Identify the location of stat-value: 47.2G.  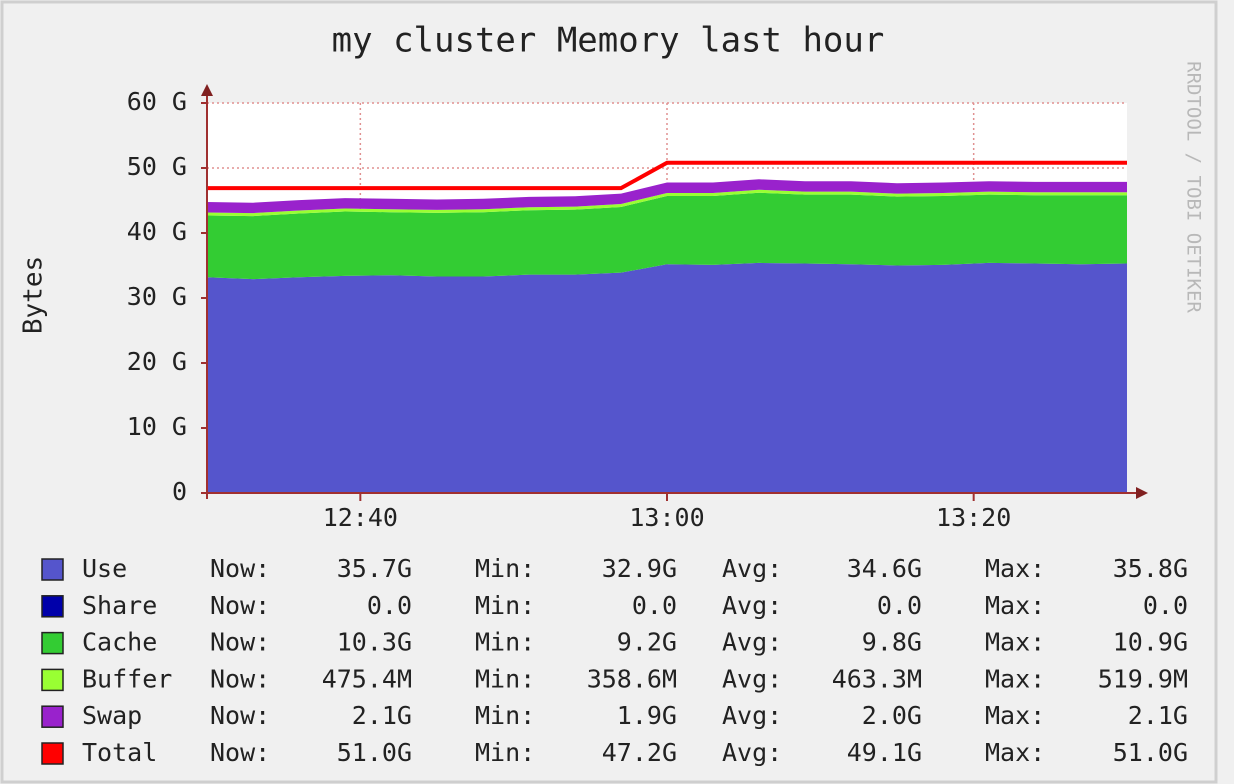
(639, 752).